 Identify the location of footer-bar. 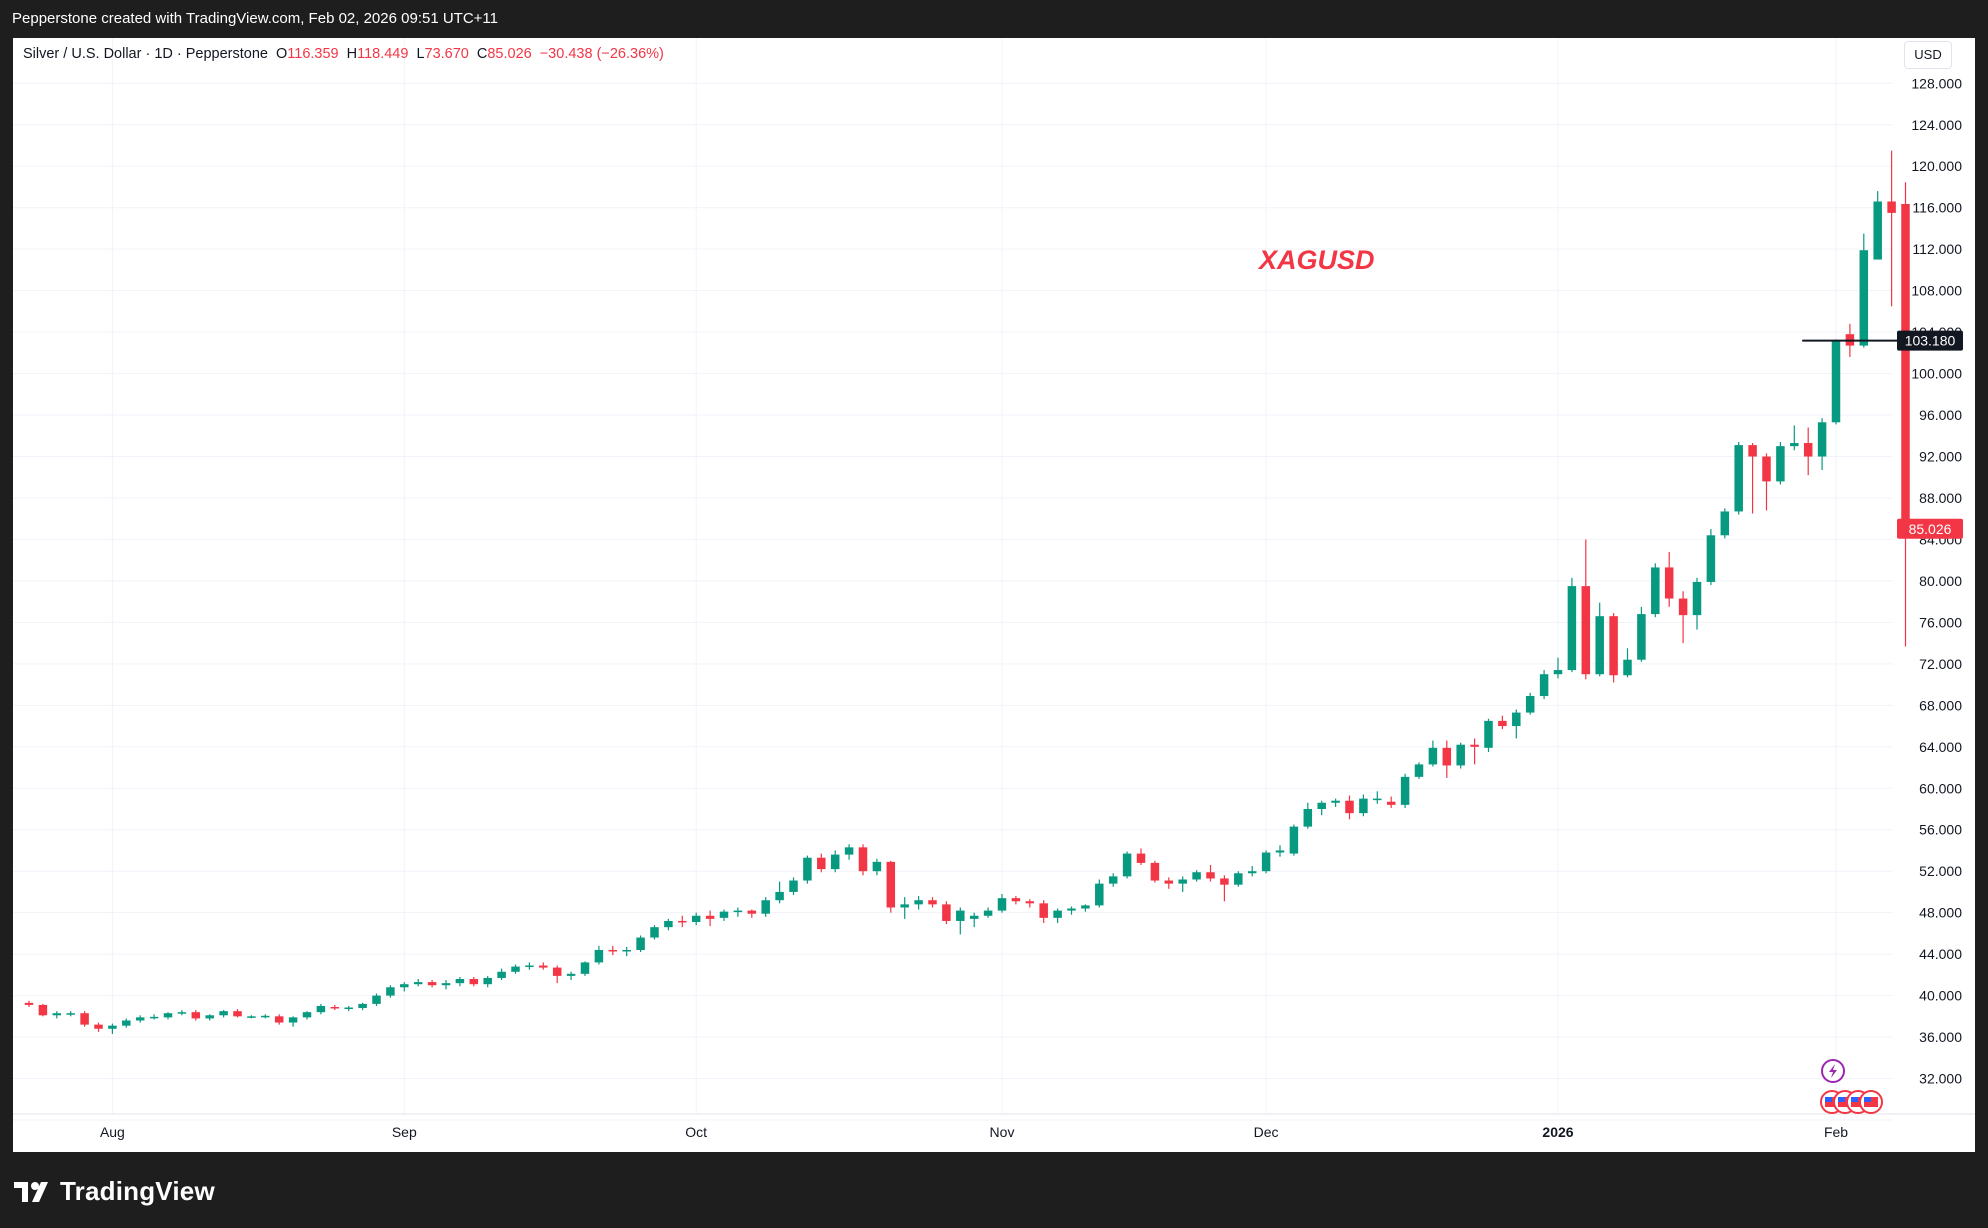
(994, 1190).